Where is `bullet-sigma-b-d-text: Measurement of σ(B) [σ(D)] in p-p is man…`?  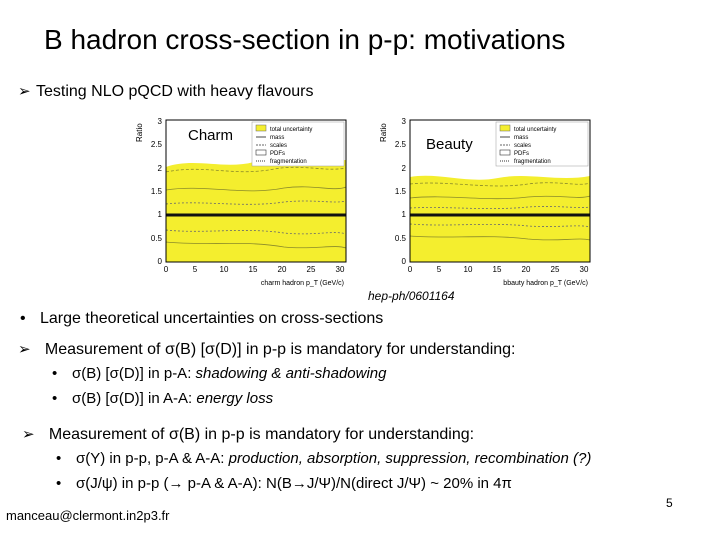
bullet-sigma-b-d-text: Measurement of σ(B) [σ(D)] in p-p is man… is located at coordinates (280, 349).